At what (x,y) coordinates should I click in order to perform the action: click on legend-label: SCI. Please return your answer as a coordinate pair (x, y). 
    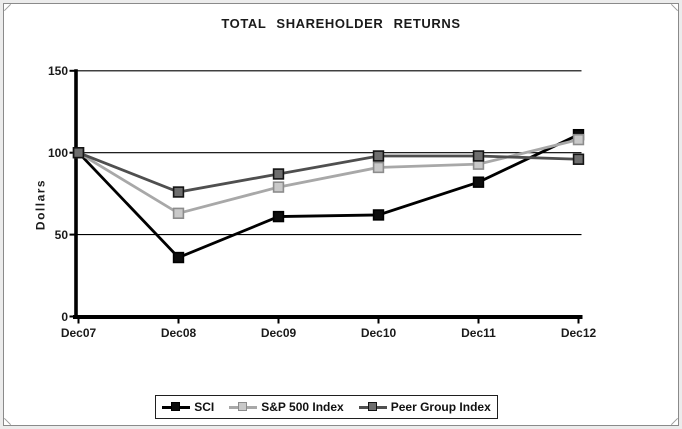
    Looking at the image, I should click on (204, 407).